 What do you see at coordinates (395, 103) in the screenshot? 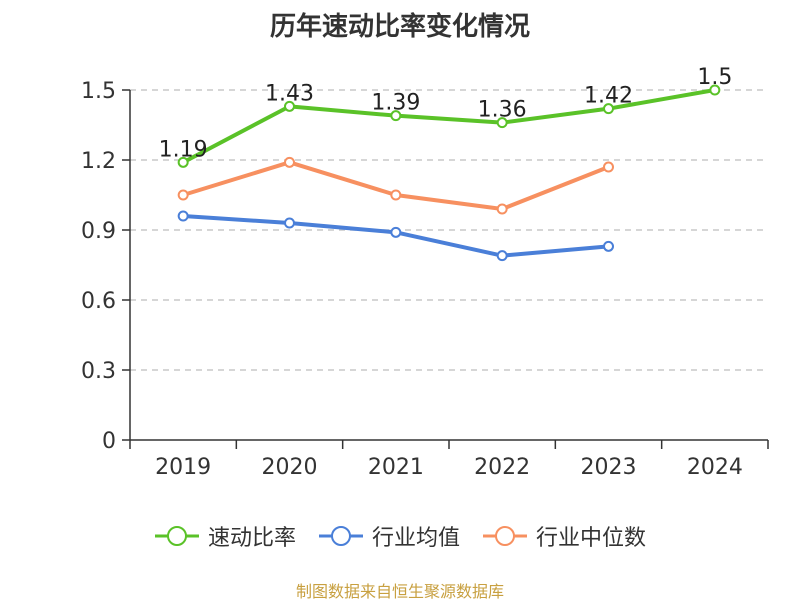
I see `data-label: 1.39` at bounding box center [395, 103].